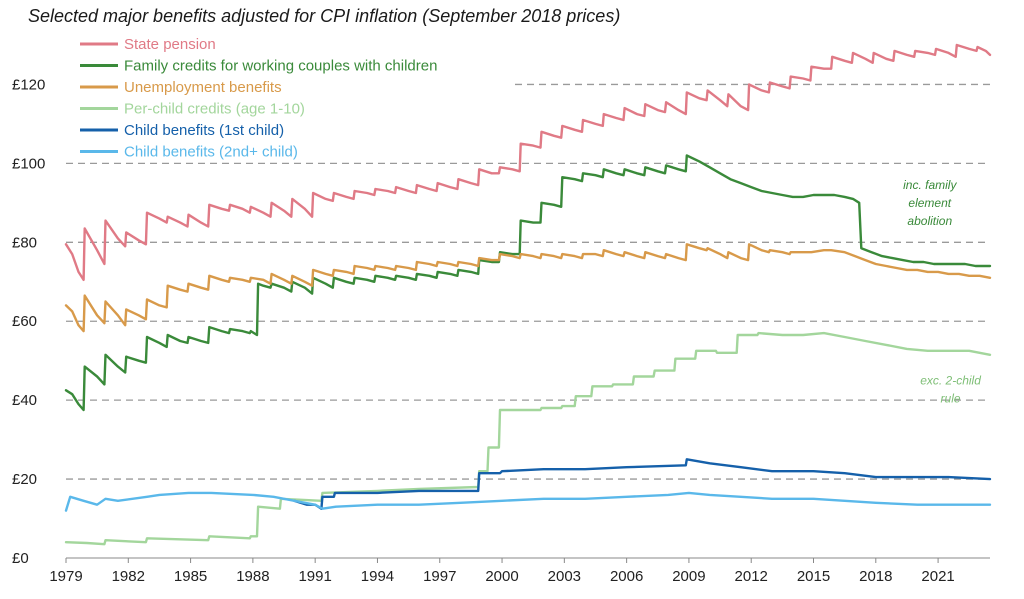 This screenshot has height=599, width=1024. I want to click on x-tick-label: 1994, so click(377, 576).